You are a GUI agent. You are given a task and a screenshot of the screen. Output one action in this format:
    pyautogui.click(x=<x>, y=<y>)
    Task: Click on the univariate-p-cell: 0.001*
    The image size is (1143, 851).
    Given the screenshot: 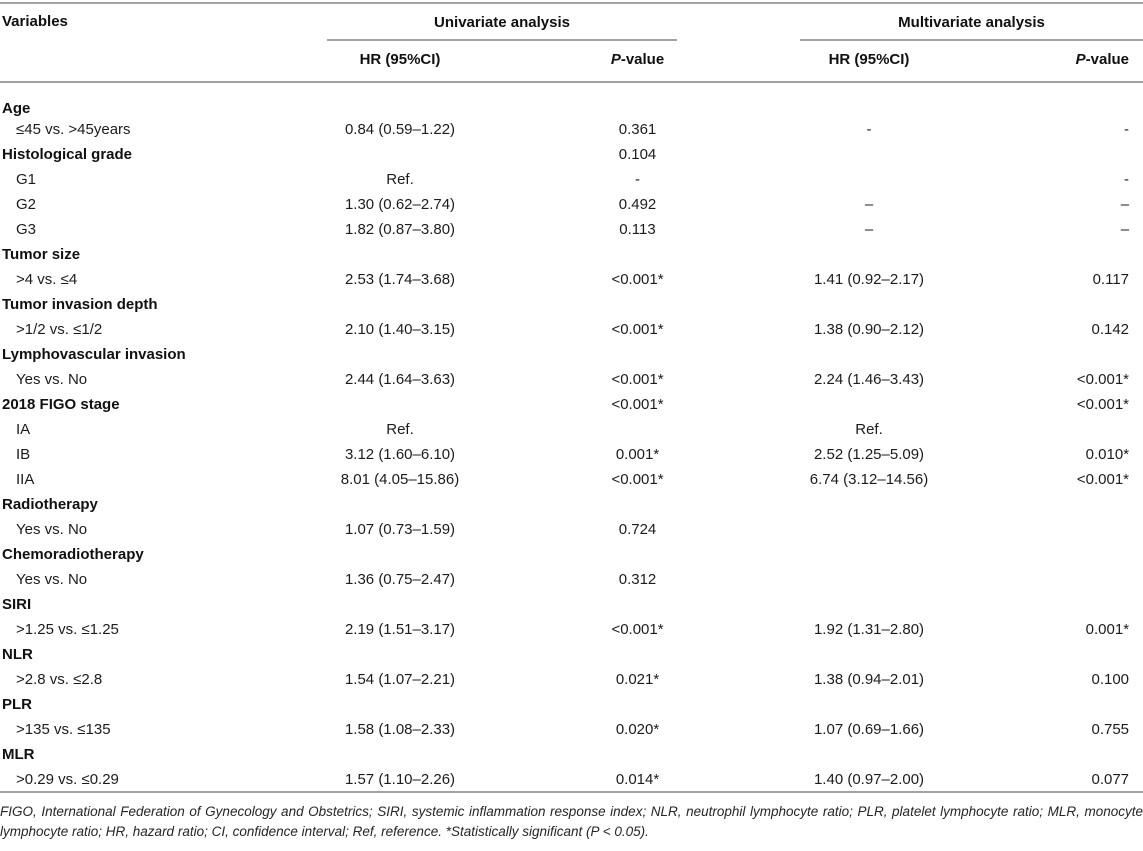 What is the action you would take?
    pyautogui.click(x=637, y=454)
    